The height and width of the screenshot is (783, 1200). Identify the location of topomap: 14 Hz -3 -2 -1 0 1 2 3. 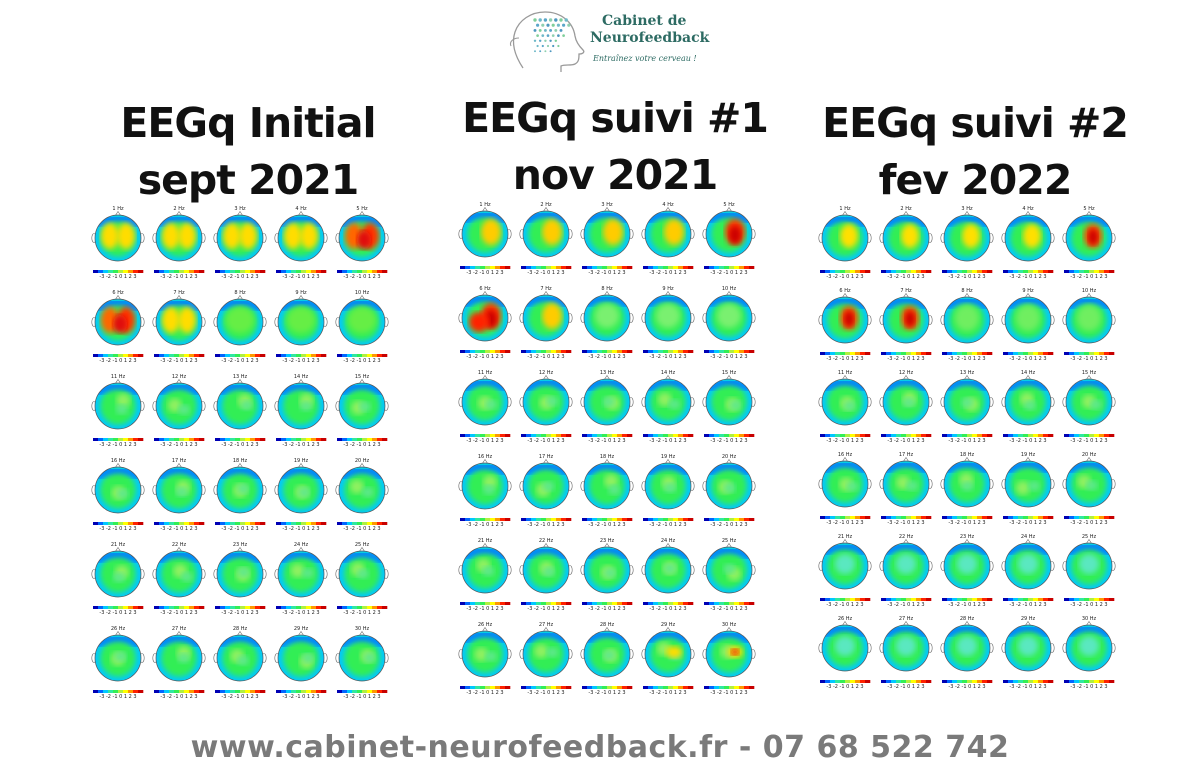
(668, 412).